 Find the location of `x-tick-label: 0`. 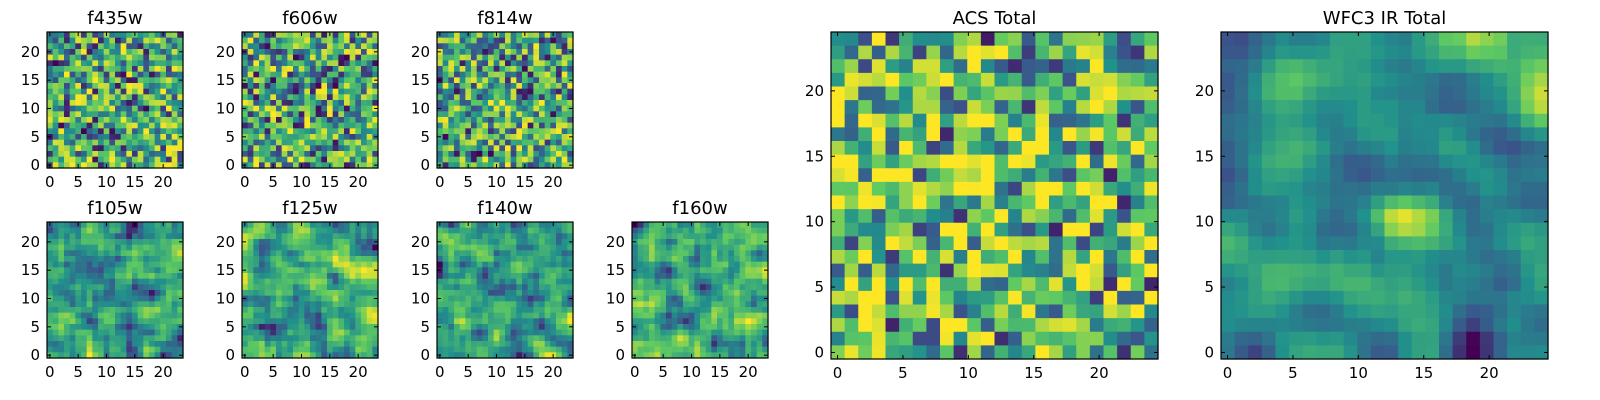

x-tick-label: 0 is located at coordinates (50, 182).